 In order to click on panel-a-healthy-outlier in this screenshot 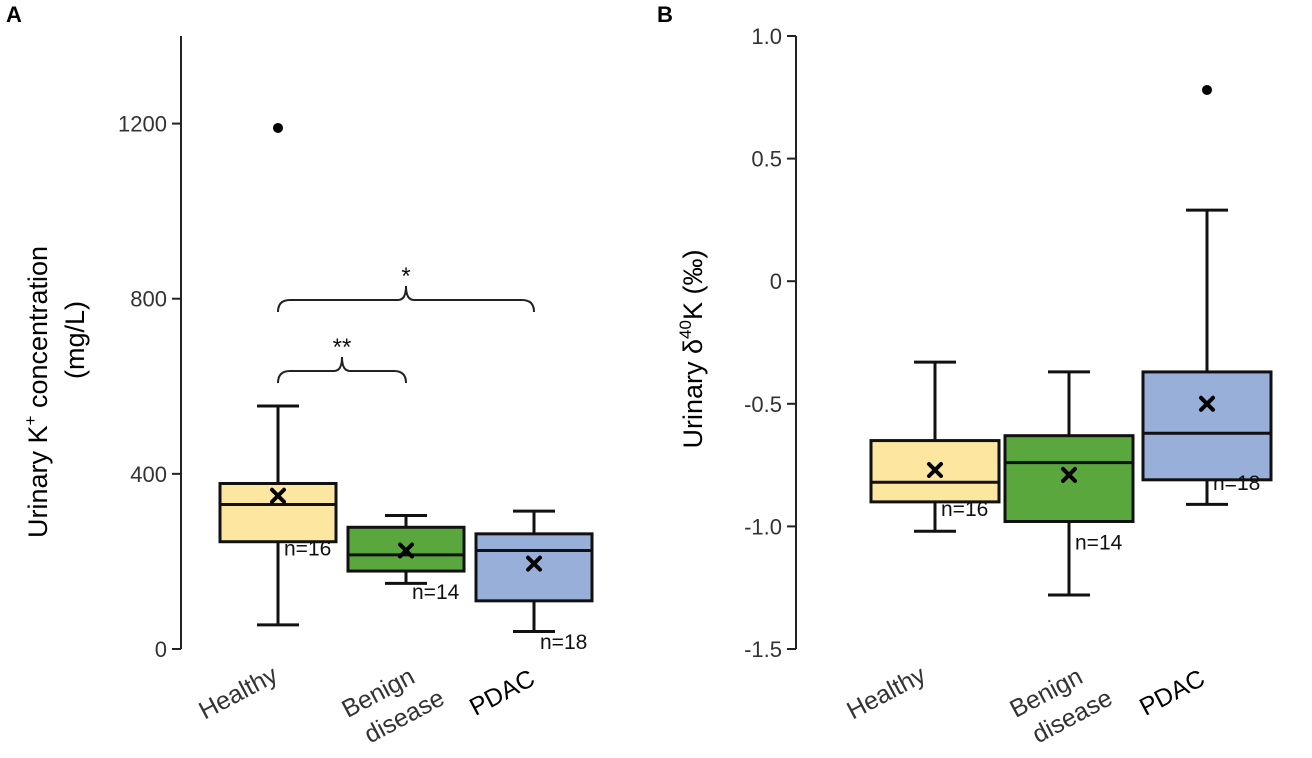, I will do `click(278, 127)`.